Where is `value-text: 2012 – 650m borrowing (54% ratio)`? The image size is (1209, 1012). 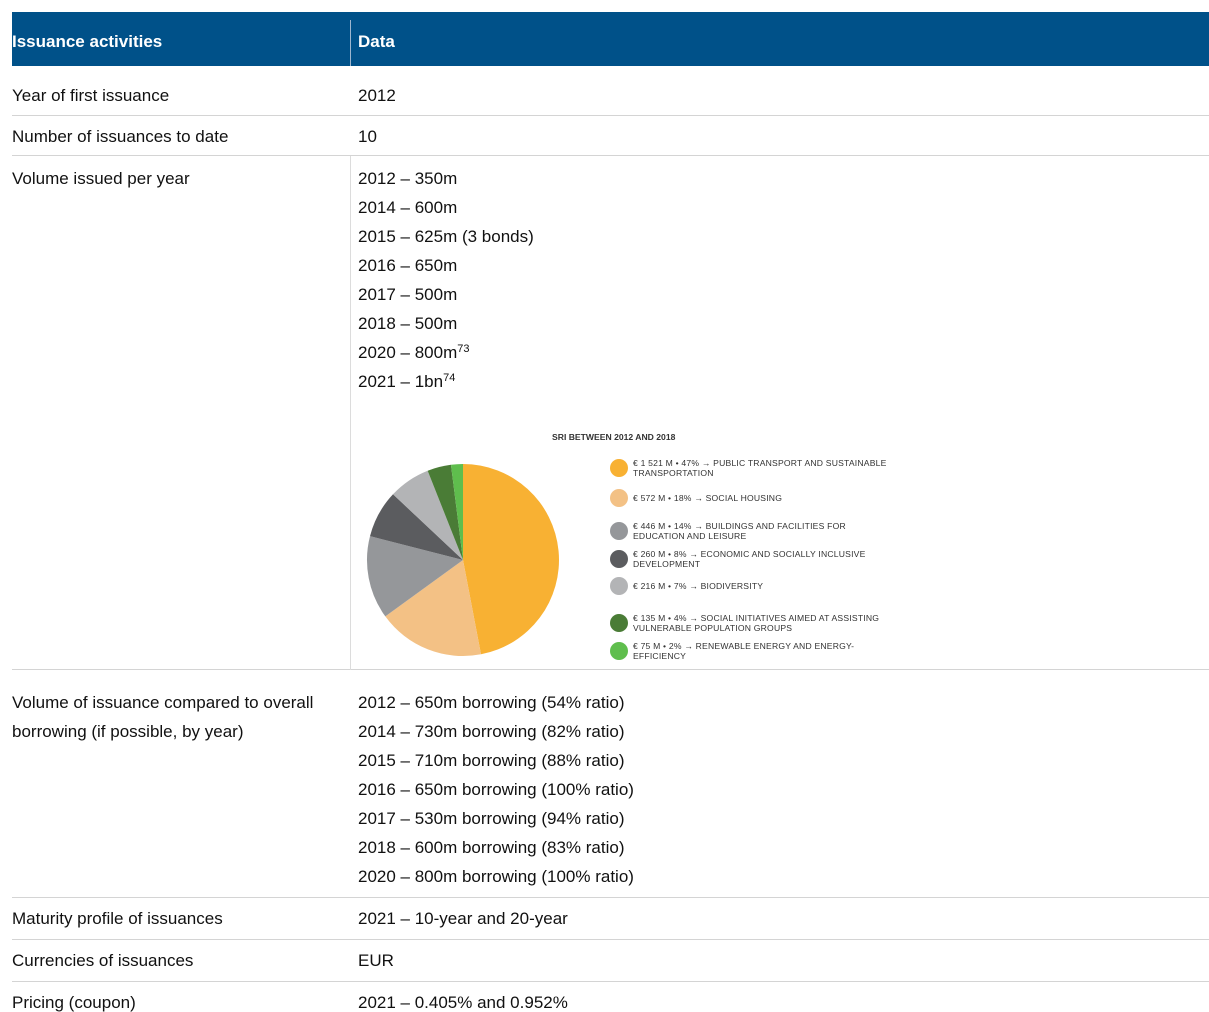 value-text: 2012 – 650m borrowing (54% ratio) is located at coordinates (491, 702).